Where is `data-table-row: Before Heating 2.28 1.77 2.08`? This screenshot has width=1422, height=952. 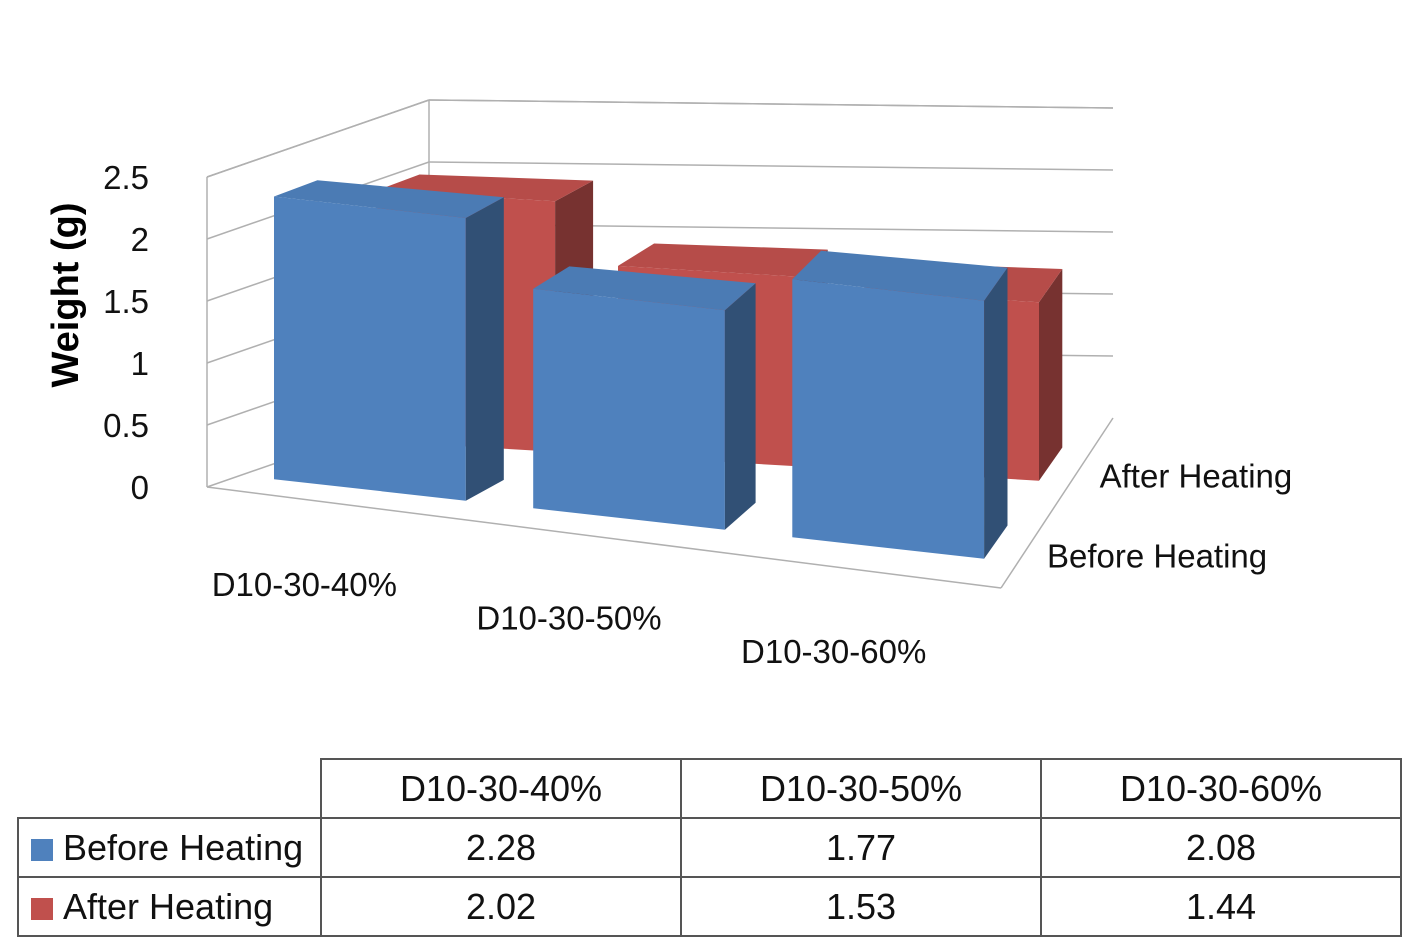 data-table-row: Before Heating 2.28 1.77 2.08 is located at coordinates (709, 847).